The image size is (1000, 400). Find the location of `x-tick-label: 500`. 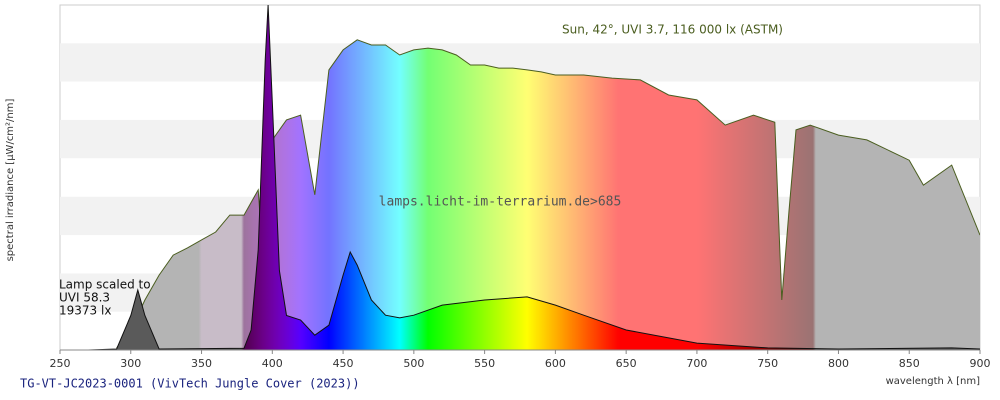

x-tick-label: 500 is located at coordinates (413, 363).